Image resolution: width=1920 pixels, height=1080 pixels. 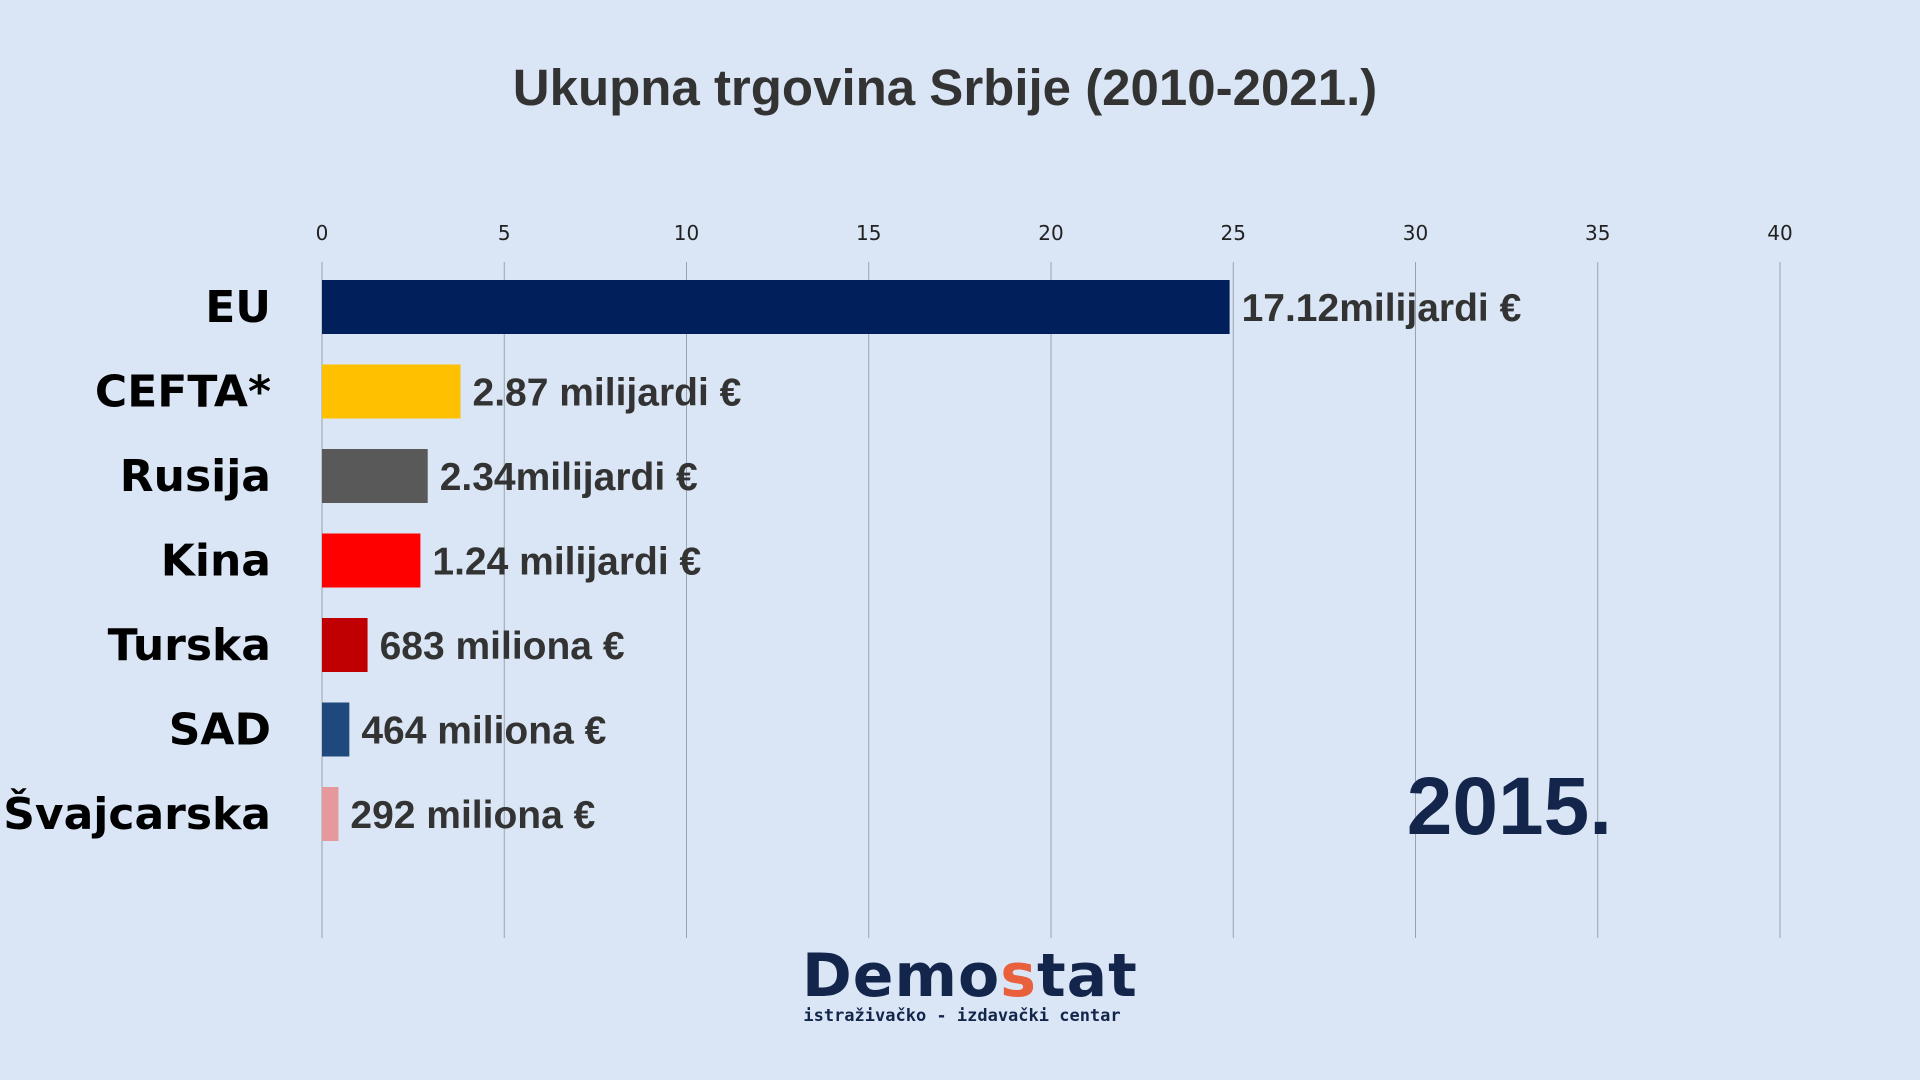 What do you see at coordinates (1233, 233) in the screenshot?
I see `x-tick-label-25: 25` at bounding box center [1233, 233].